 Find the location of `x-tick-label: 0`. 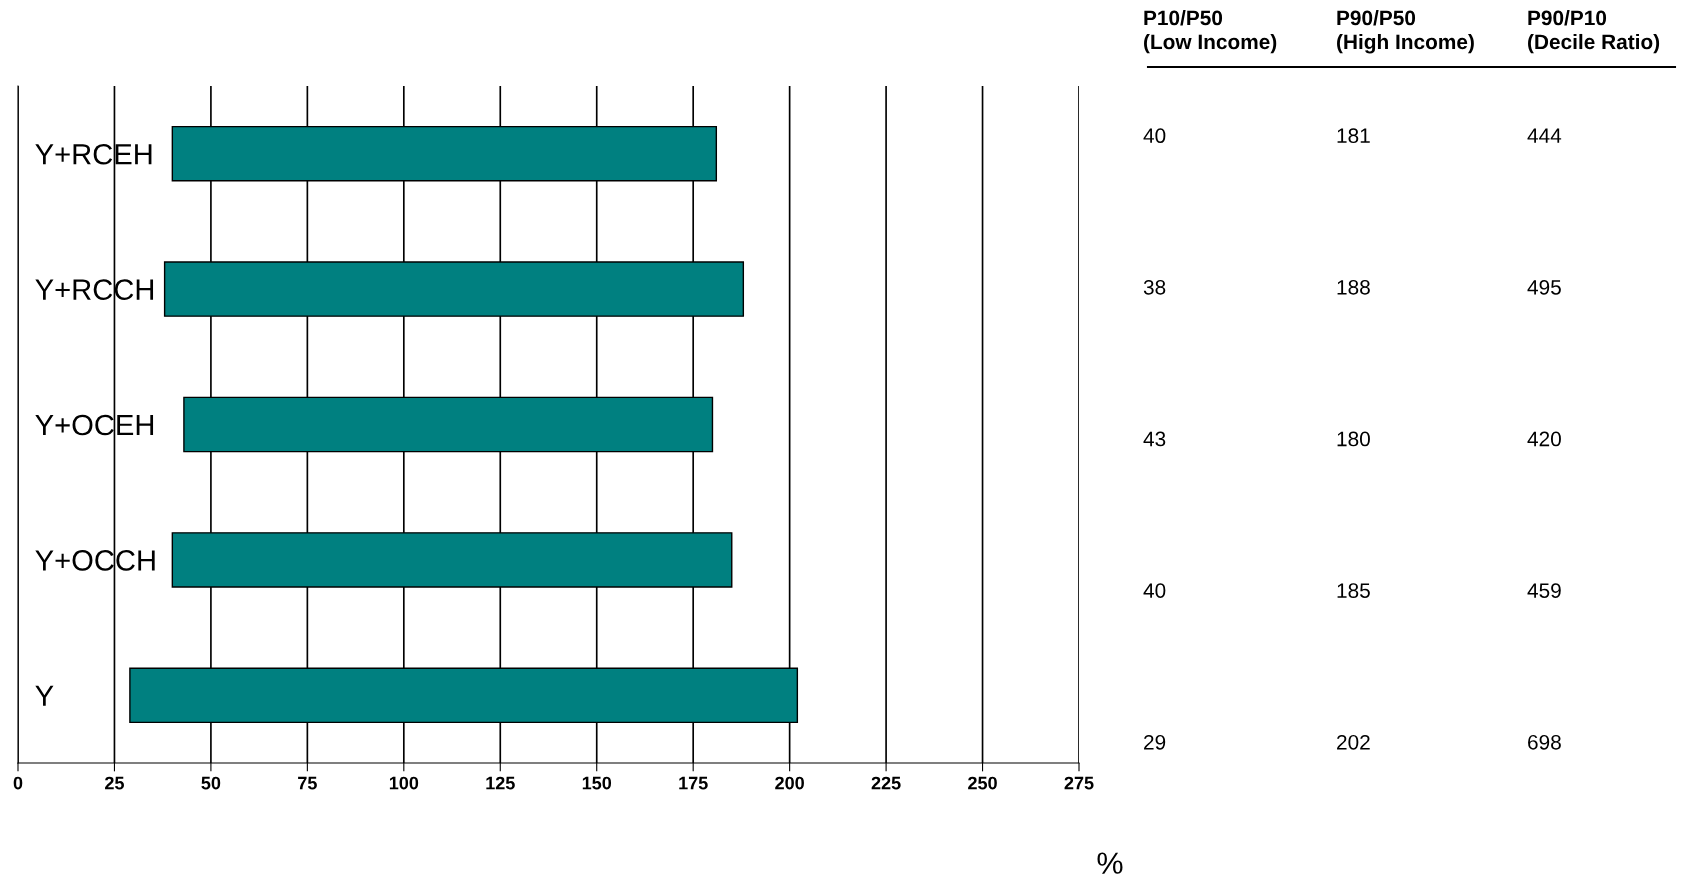

x-tick-label: 0 is located at coordinates (18, 783).